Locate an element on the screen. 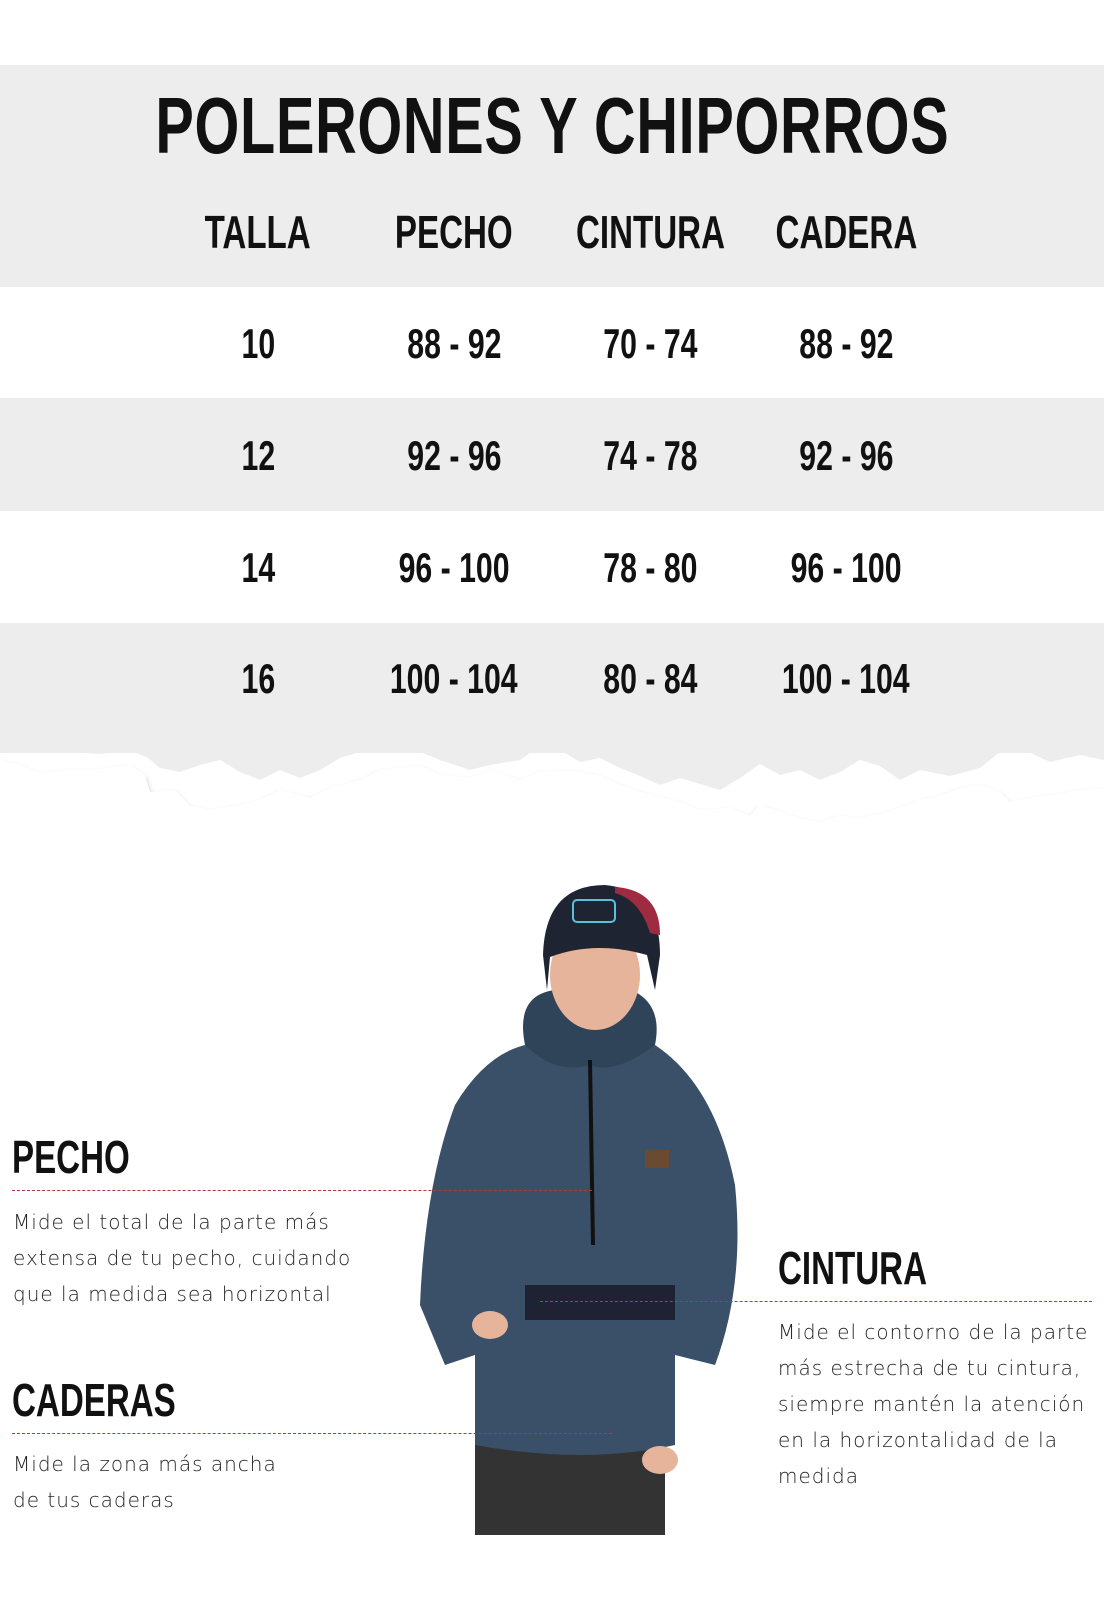 Image resolution: width=1104 pixels, height=1600 pixels. fleece-hoodie is located at coordinates (579, 1245).